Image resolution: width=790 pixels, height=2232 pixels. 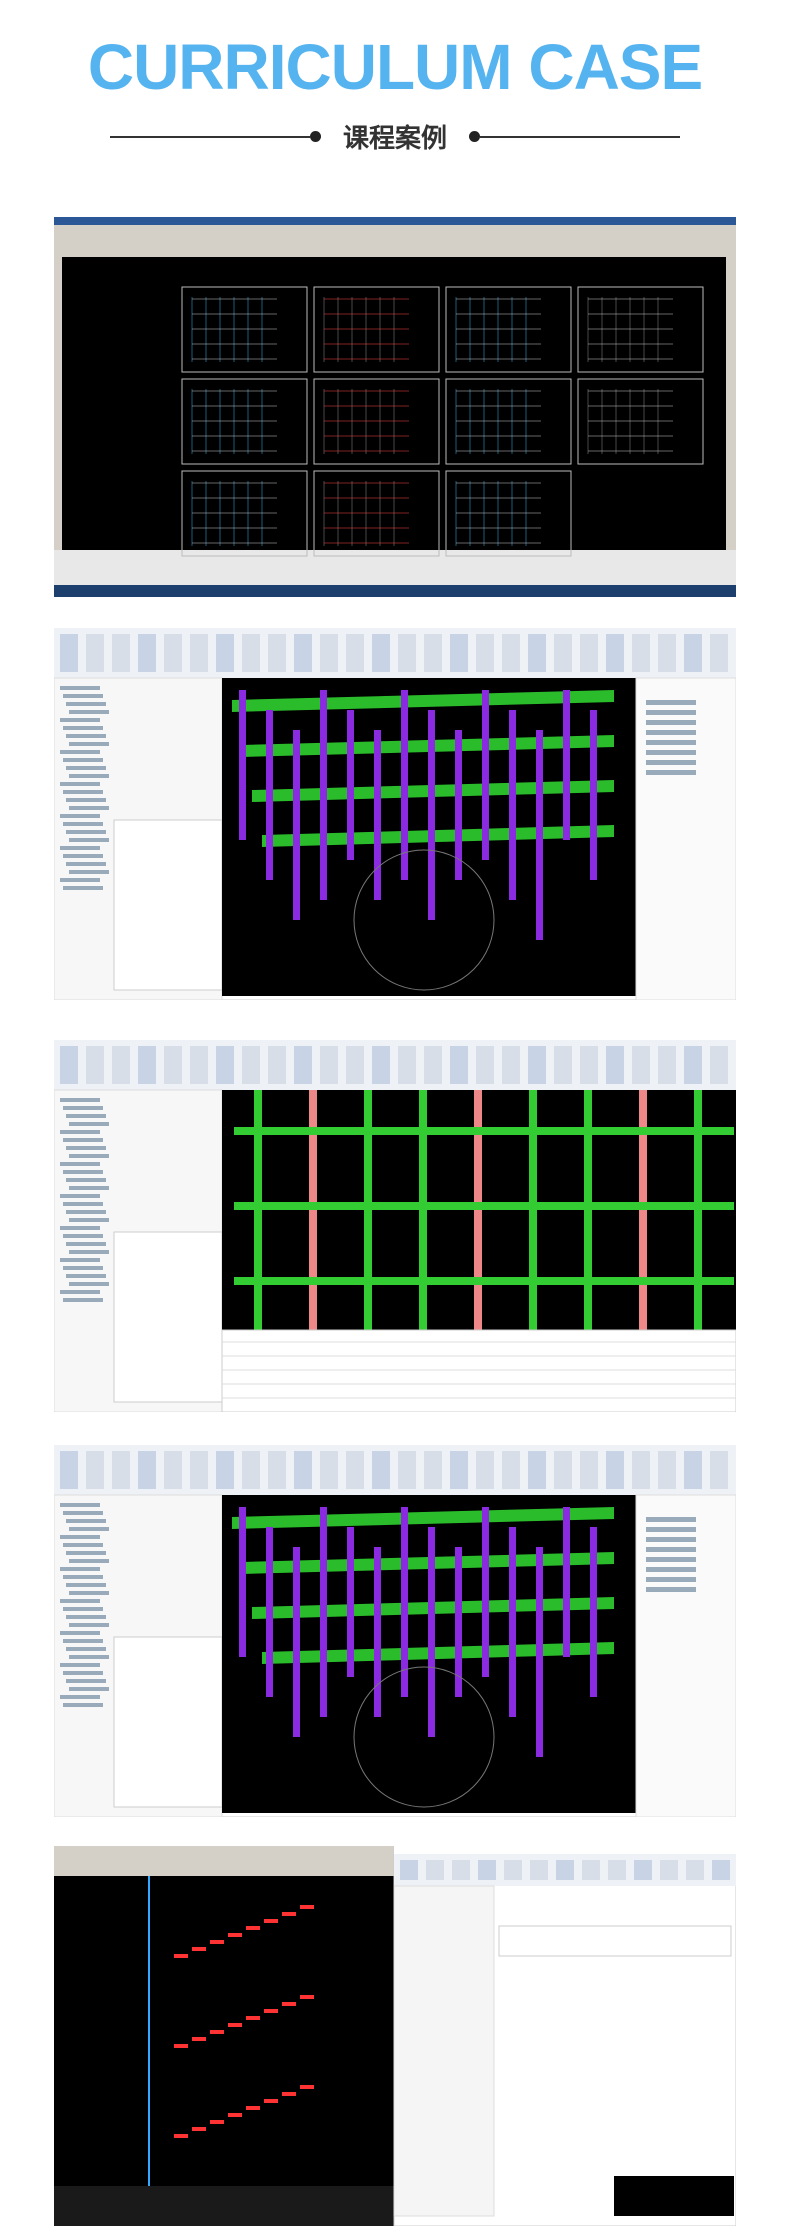 What do you see at coordinates (484, 1206) in the screenshot?
I see `beam` at bounding box center [484, 1206].